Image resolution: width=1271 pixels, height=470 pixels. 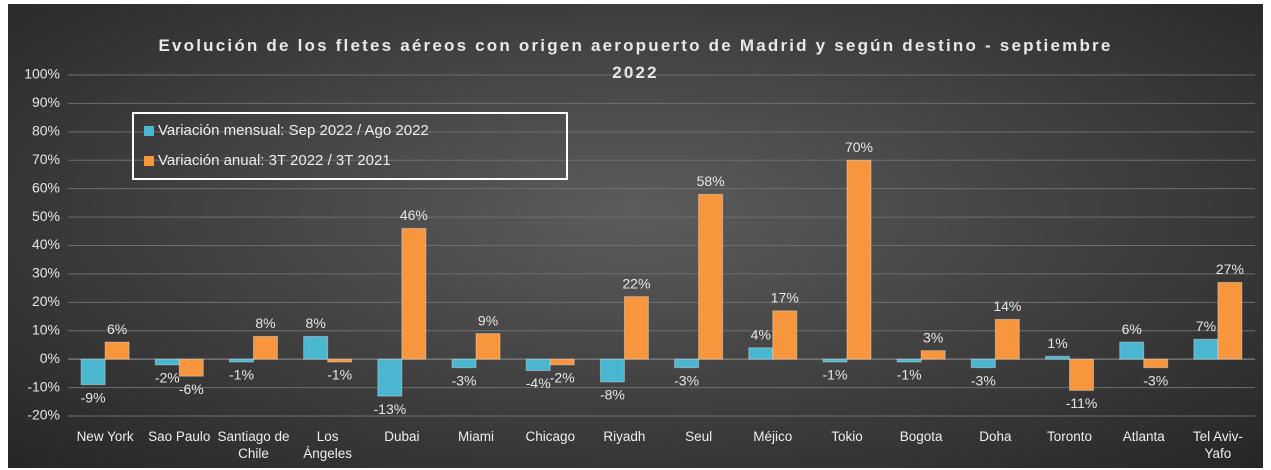 I want to click on y-tick-label: 20%, so click(x=46, y=301).